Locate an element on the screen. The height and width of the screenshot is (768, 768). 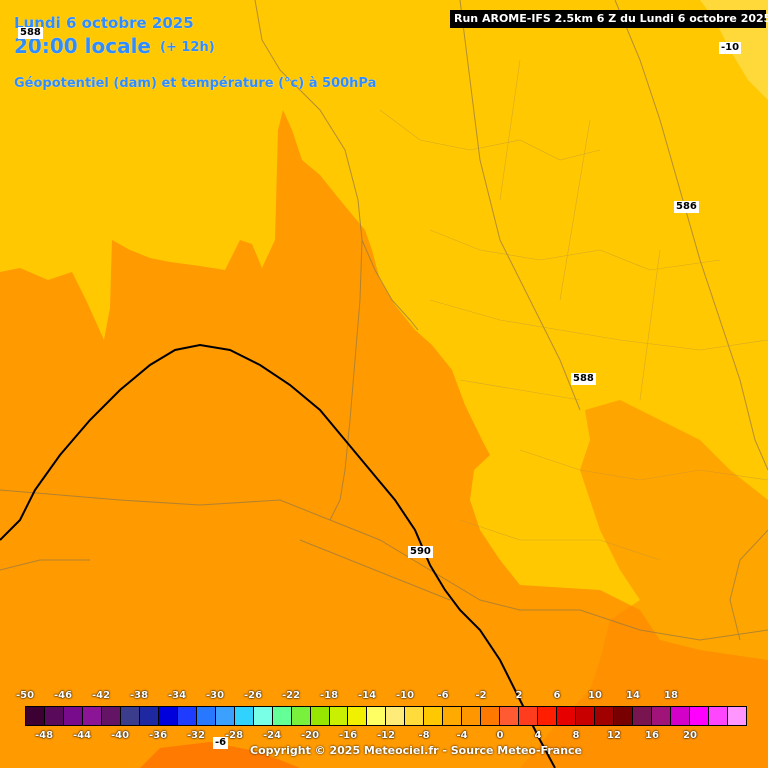
legend-tick-top: -10 is located at coordinates (405, 695).